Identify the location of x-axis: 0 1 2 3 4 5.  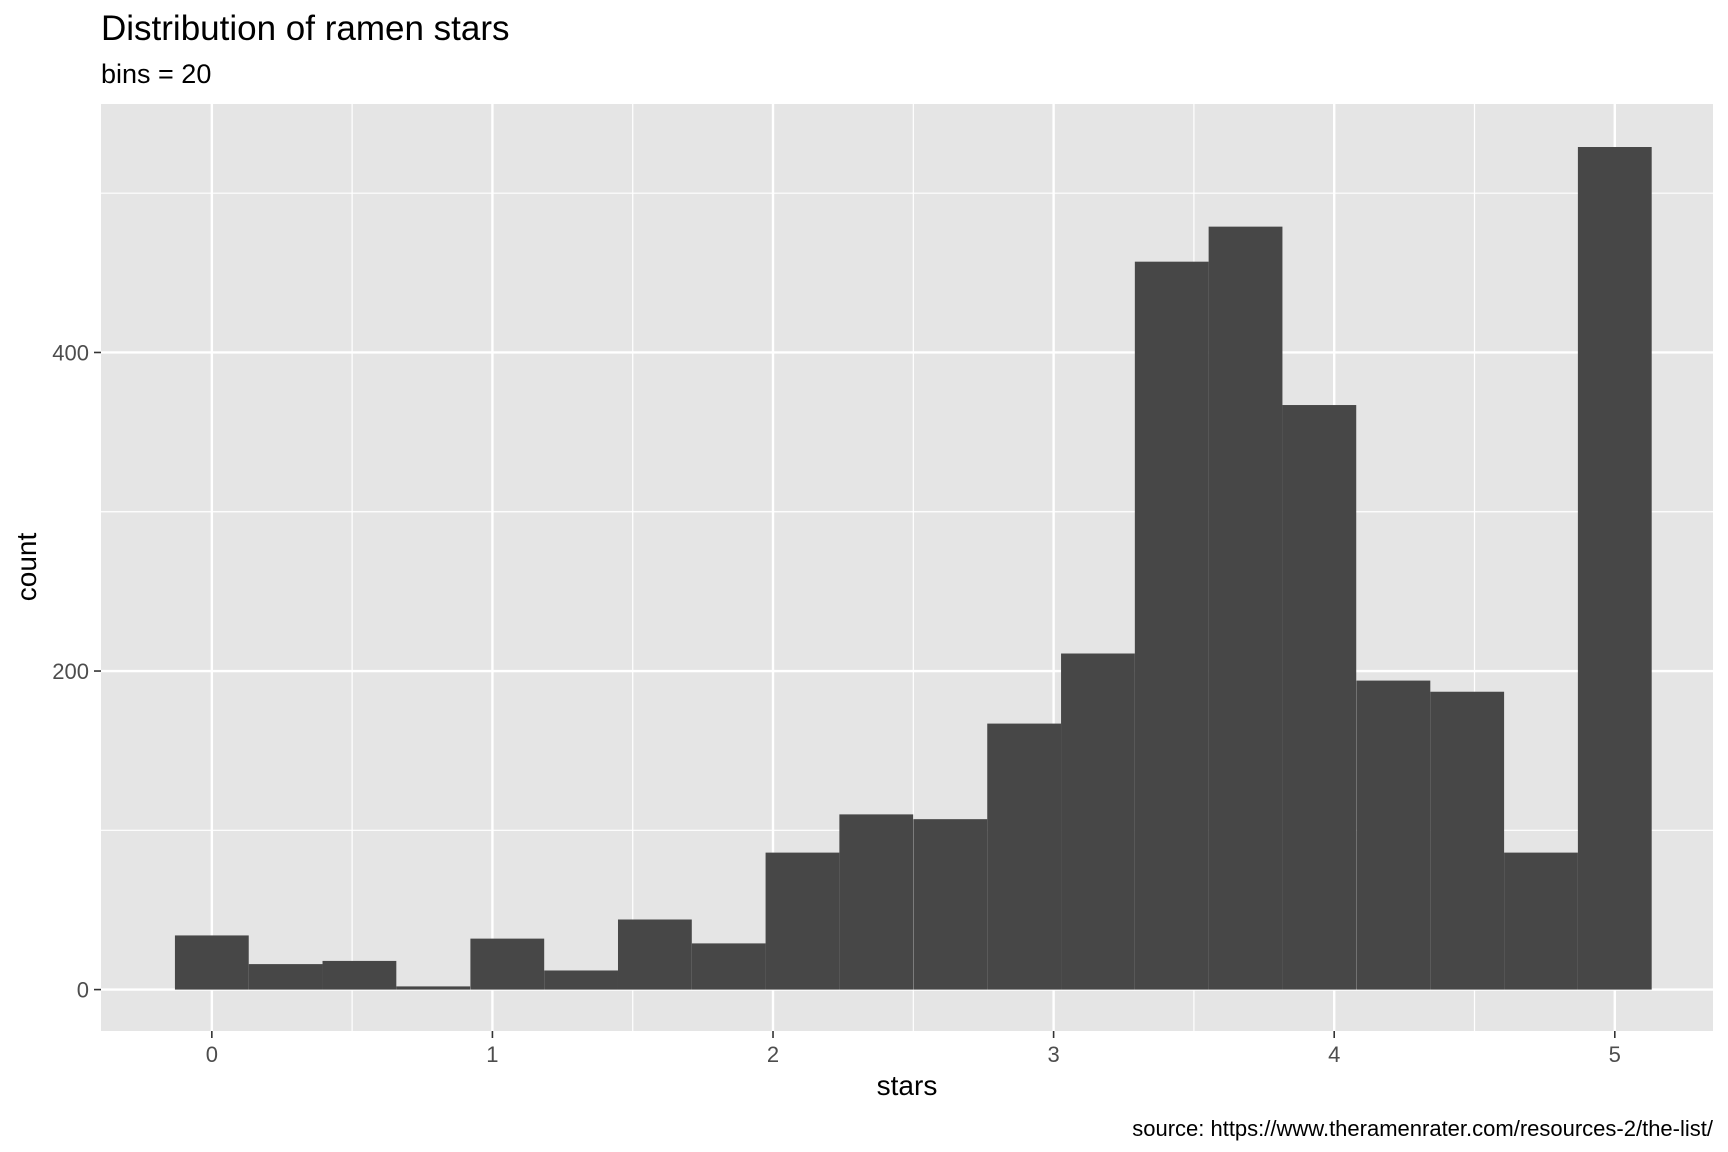
(913, 1049).